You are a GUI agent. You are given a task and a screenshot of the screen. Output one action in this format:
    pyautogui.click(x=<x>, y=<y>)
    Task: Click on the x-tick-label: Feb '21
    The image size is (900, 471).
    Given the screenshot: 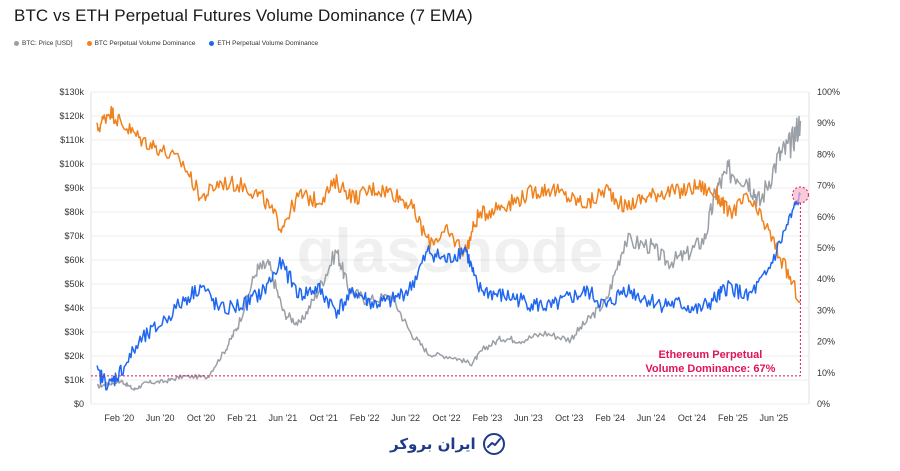 What is the action you would take?
    pyautogui.click(x=242, y=418)
    